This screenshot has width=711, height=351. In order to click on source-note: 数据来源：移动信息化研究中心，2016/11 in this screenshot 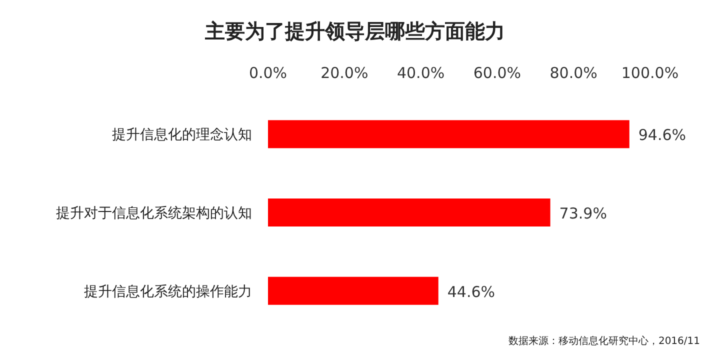, I will do `click(604, 341)`.